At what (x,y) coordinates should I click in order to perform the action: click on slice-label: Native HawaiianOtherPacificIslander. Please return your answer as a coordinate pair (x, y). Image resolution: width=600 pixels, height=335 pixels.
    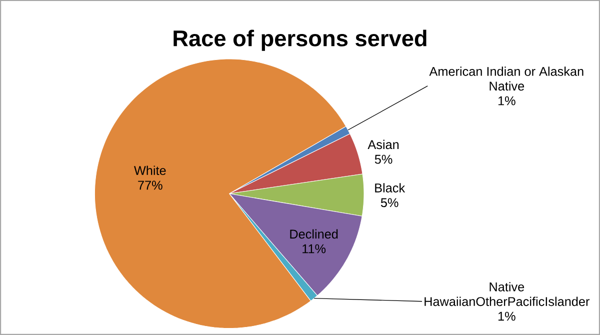
    Looking at the image, I should click on (507, 294).